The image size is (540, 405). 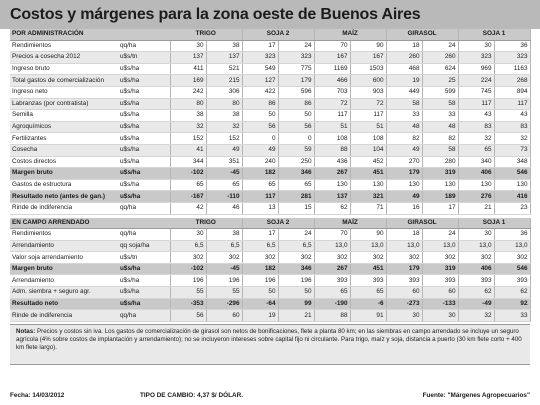 I want to click on crop-header: TRIGO, so click(x=206, y=223).